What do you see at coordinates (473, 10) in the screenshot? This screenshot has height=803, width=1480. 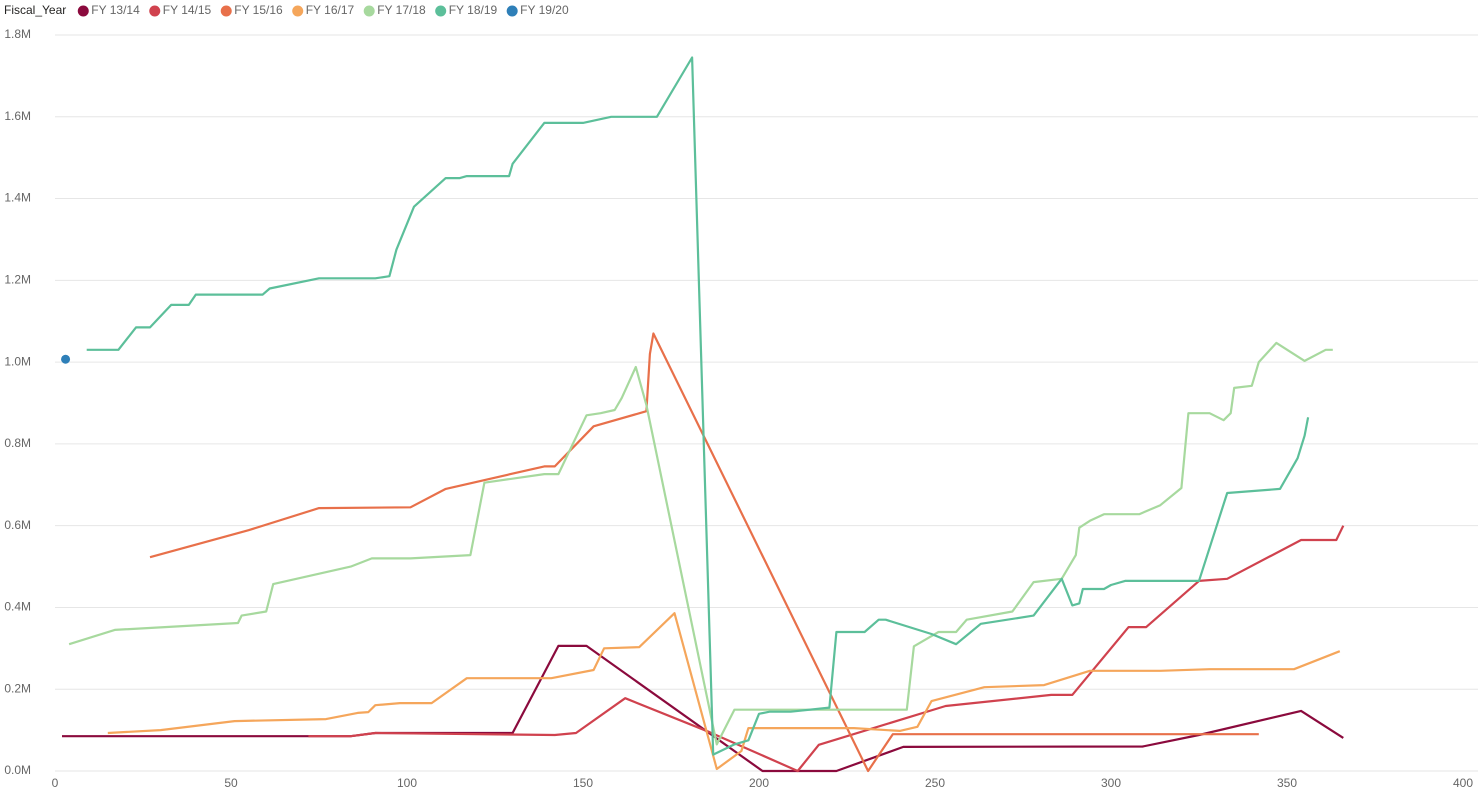 I see `legend-label: FY 18/19` at bounding box center [473, 10].